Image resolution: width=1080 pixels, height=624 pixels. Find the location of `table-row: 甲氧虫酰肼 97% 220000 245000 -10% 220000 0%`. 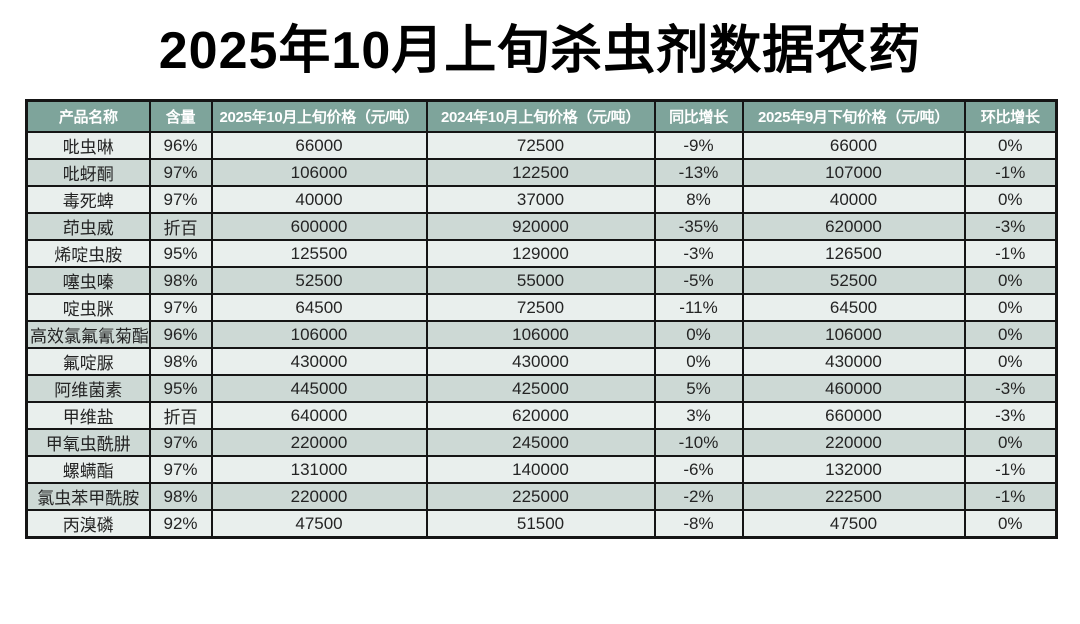

table-row: 甲氧虫酰肼 97% 220000 245000 -10% 220000 0% is located at coordinates (541, 443).